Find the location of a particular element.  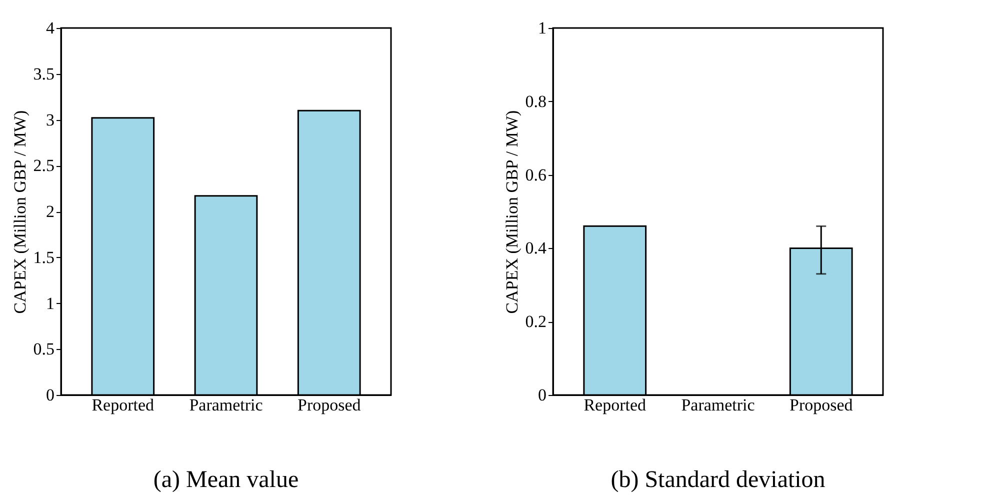

y-tick-label: 3 is located at coordinates (50, 120).